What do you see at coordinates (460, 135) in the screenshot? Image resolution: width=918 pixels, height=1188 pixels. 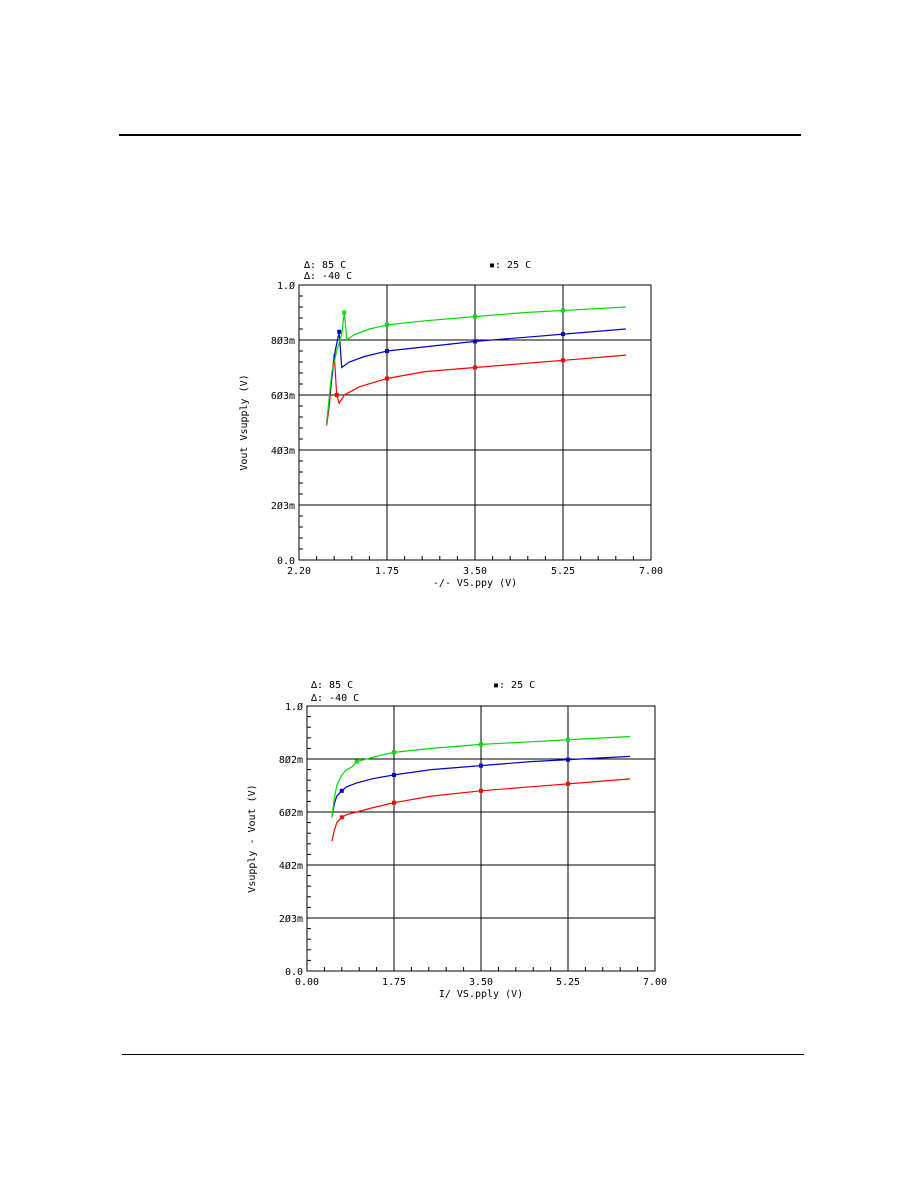 I see `header-rule` at bounding box center [460, 135].